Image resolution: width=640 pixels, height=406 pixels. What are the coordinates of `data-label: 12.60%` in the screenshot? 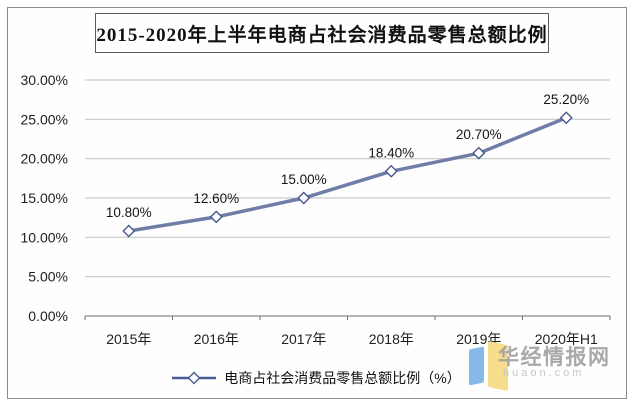 It's located at (216, 198).